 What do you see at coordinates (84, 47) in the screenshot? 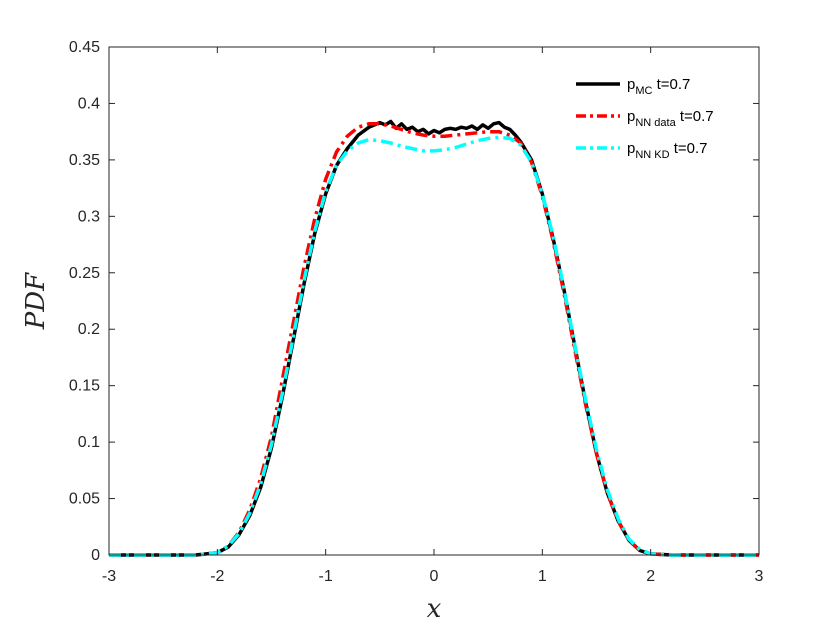
I see `y-tick-label: 0.45` at bounding box center [84, 47].